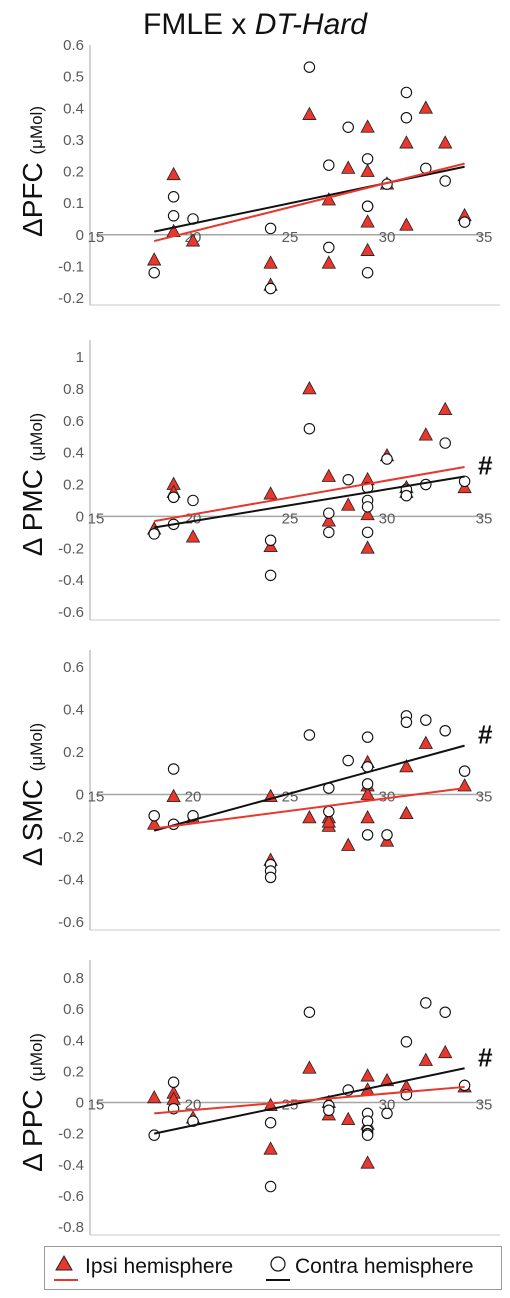  I want to click on figure-title-prefix: FMLE x, so click(199, 24).